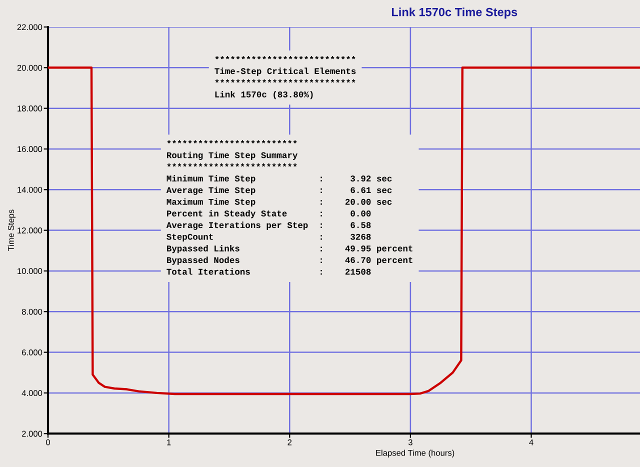 The image size is (640, 467). I want to click on x-tick-label: 4, so click(531, 442).